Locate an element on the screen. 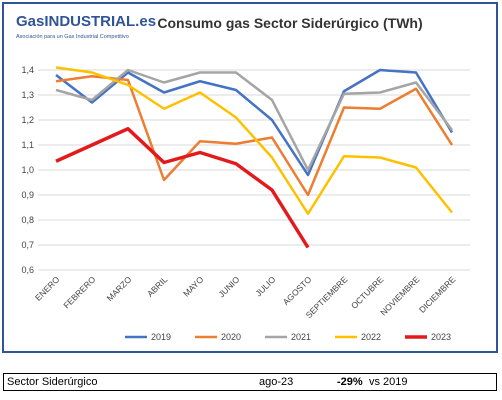 The height and width of the screenshot is (400, 502). y-tick-label: 1,0 is located at coordinates (27, 170).